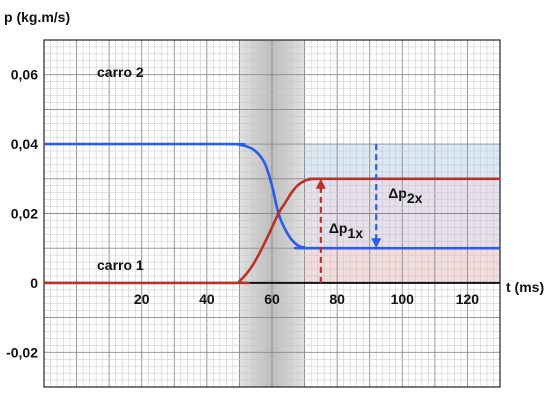 Image resolution: width=554 pixels, height=404 pixels. What do you see at coordinates (405, 195) in the screenshot?
I see `annotation-label-1: Δp2x` at bounding box center [405, 195].